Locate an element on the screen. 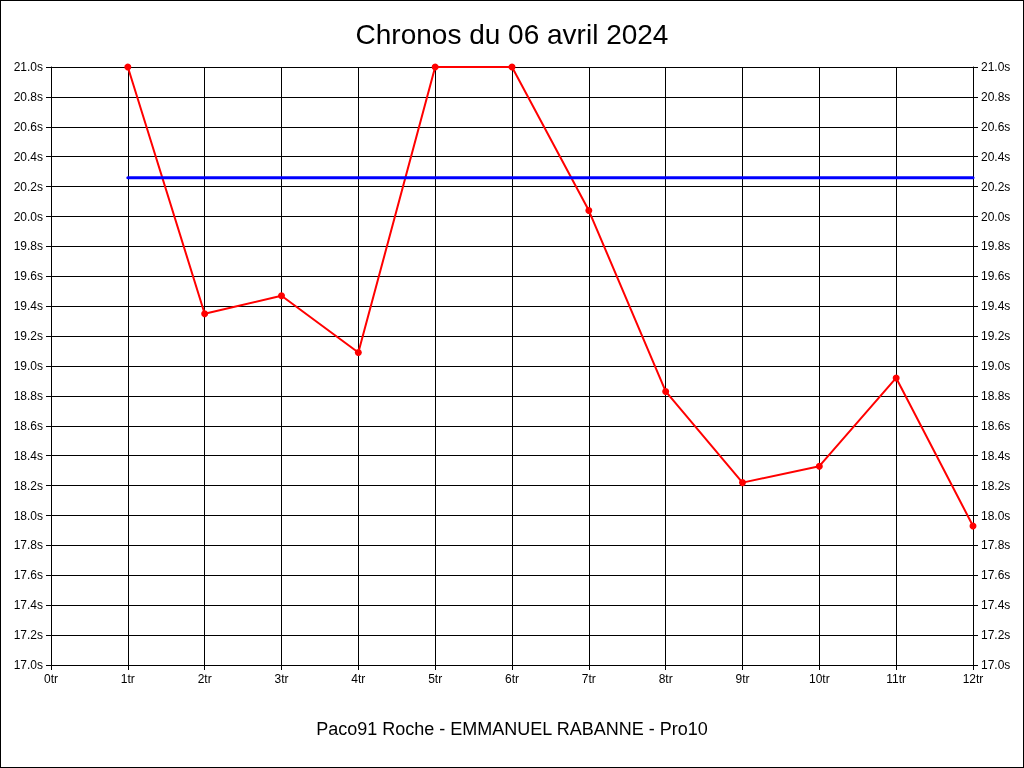  y-tick-label: 19.4s is located at coordinates (28, 306).